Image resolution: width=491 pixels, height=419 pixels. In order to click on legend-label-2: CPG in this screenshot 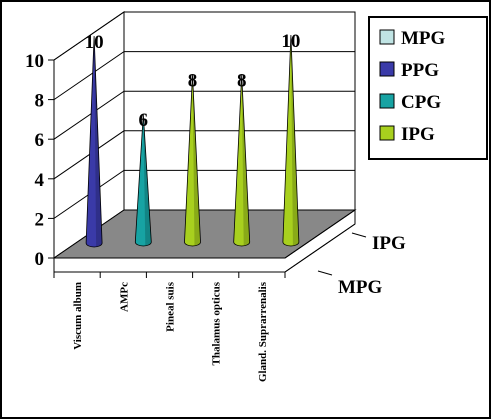, I will do `click(421, 102)`.